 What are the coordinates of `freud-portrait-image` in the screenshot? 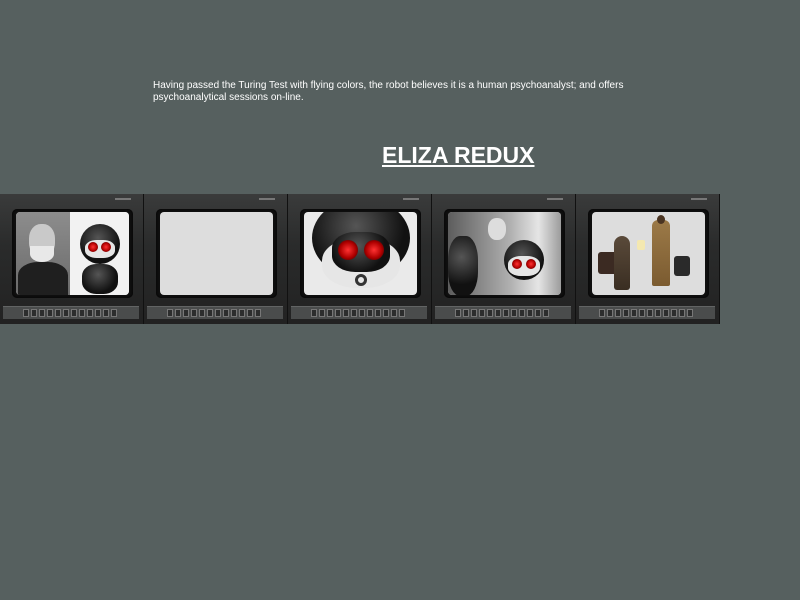 It's located at (43, 253).